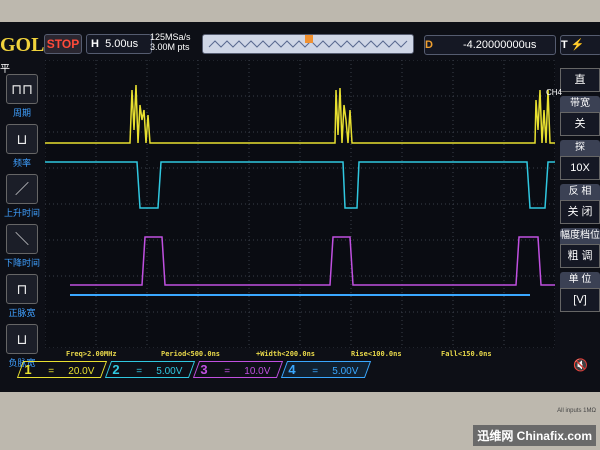 Image resolution: width=600 pixels, height=450 pixels. I want to click on ch-number: 2, so click(116, 369).